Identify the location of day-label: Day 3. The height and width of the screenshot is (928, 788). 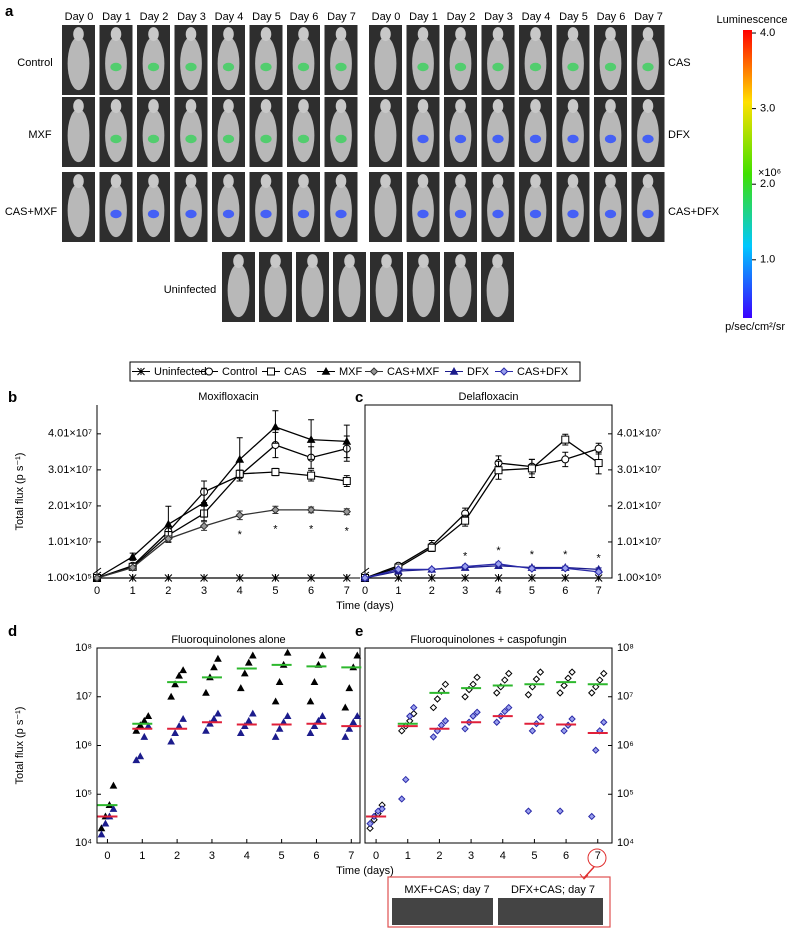
(191, 17).